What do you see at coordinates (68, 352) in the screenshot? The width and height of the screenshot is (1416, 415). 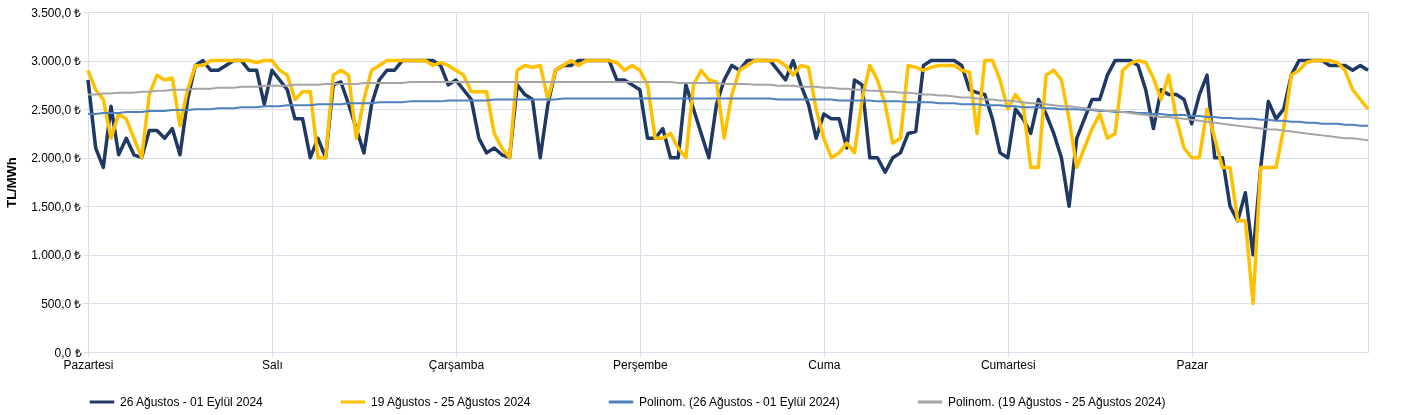 I see `y-tick-label: 0,0 ₺` at bounding box center [68, 352].